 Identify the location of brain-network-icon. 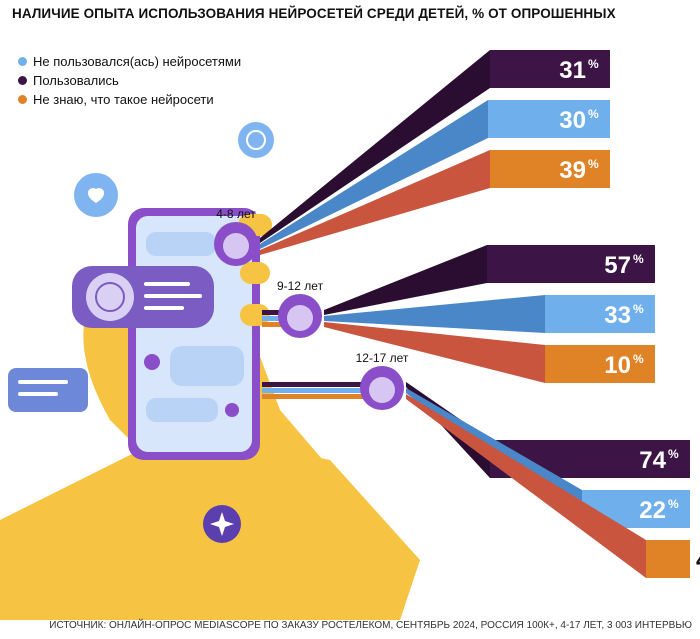
(110, 297).